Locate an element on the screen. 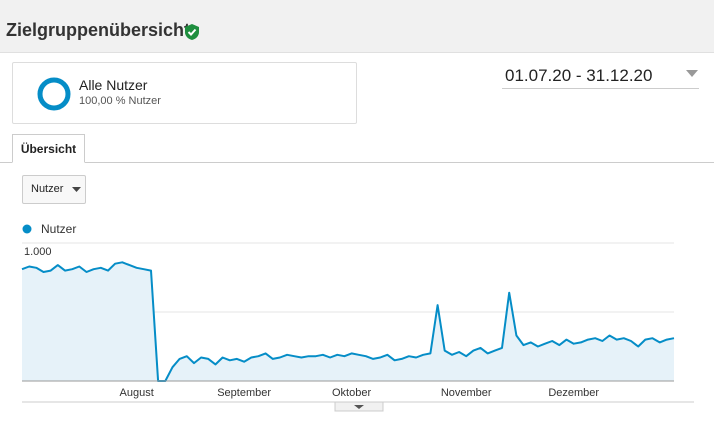  segment-ring is located at coordinates (54, 94).